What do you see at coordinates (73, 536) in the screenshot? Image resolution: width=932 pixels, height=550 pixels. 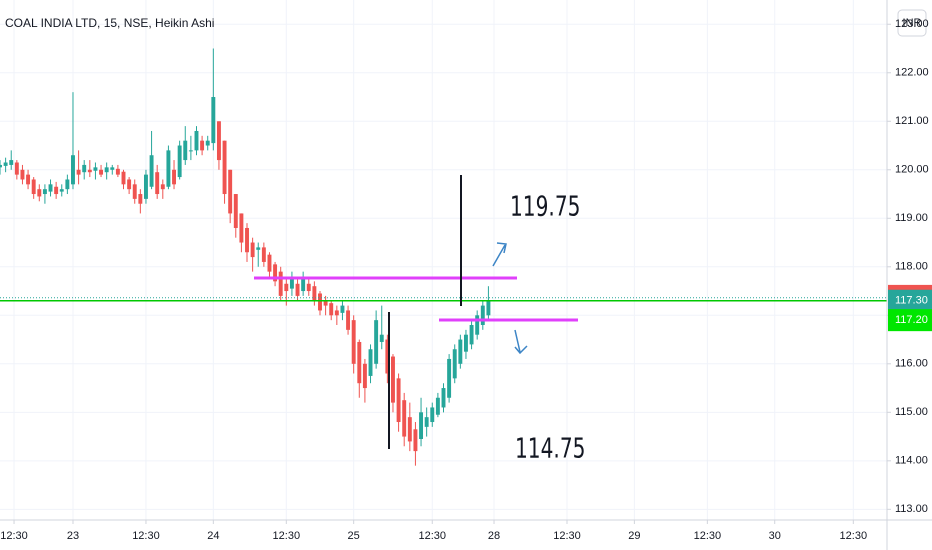 I see `x-tick-label: 23` at bounding box center [73, 536].